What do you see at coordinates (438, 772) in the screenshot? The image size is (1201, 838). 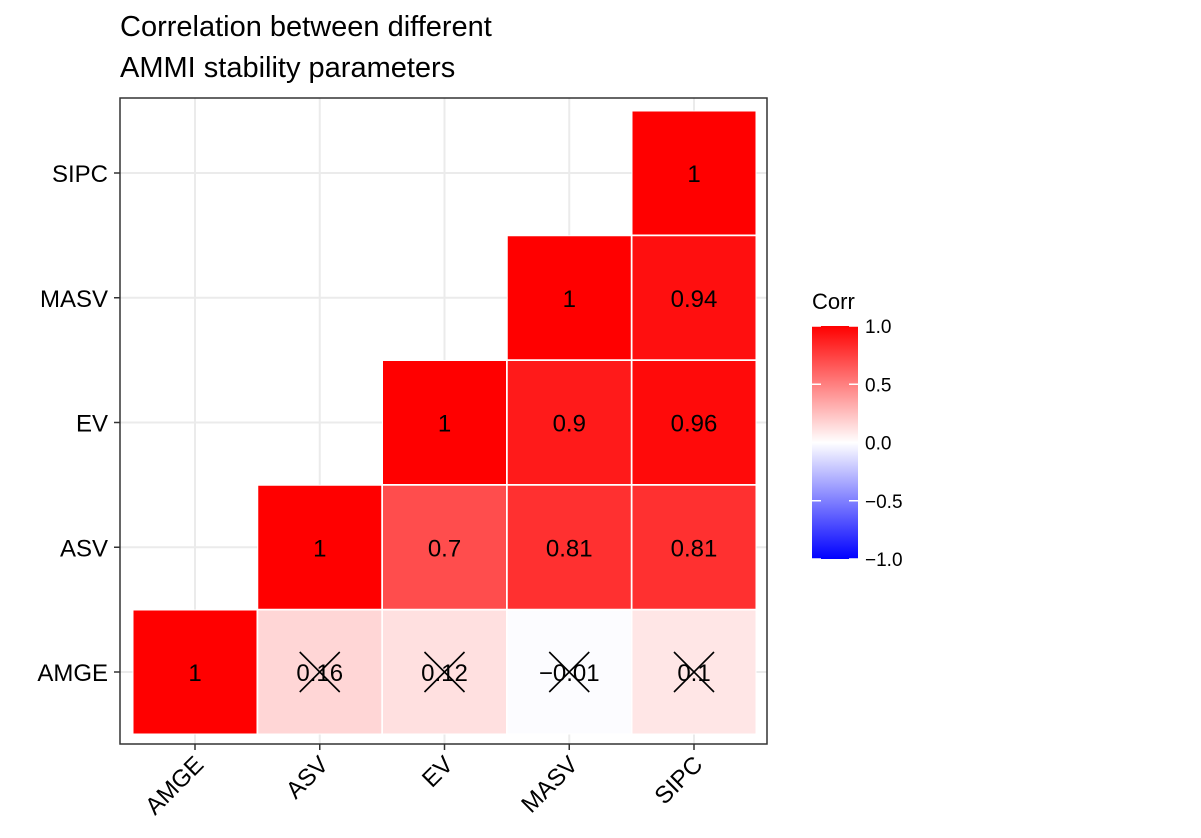 I see `x-tick-label-ev: EV` at bounding box center [438, 772].